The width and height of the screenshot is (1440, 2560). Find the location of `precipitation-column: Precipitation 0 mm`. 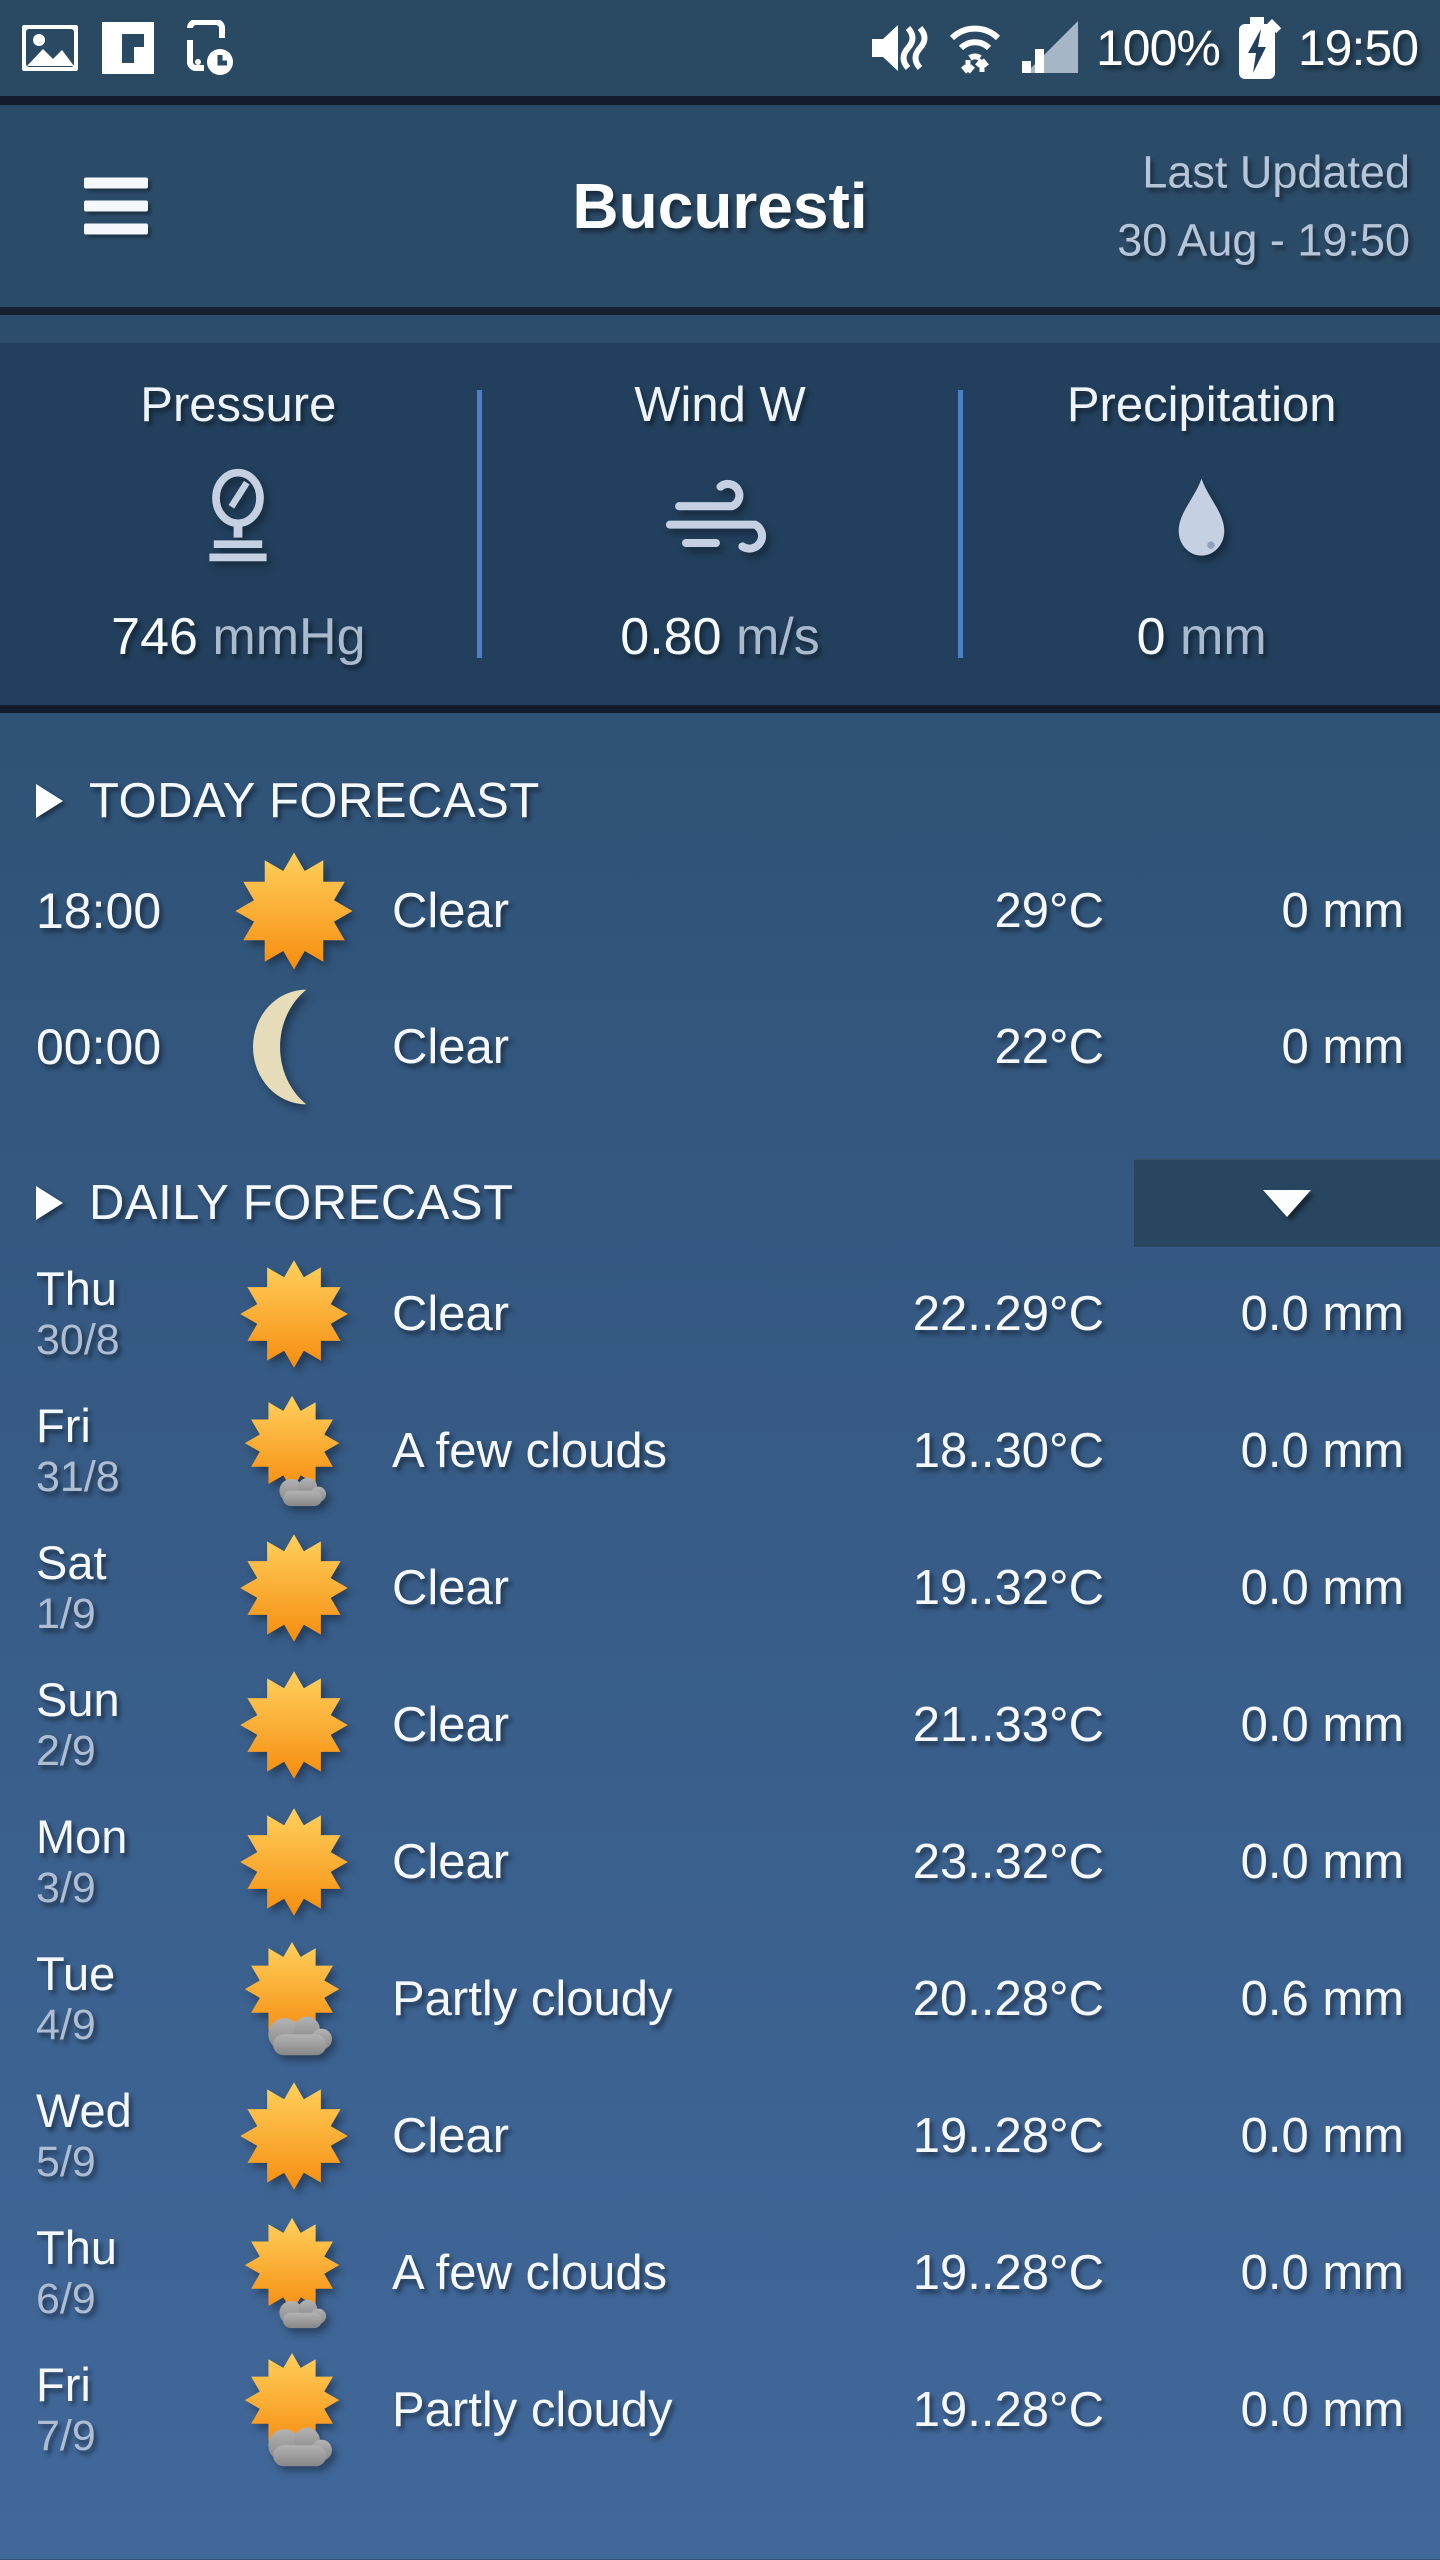

precipitation-column: Precipitation 0 mm is located at coordinates (1201, 524).